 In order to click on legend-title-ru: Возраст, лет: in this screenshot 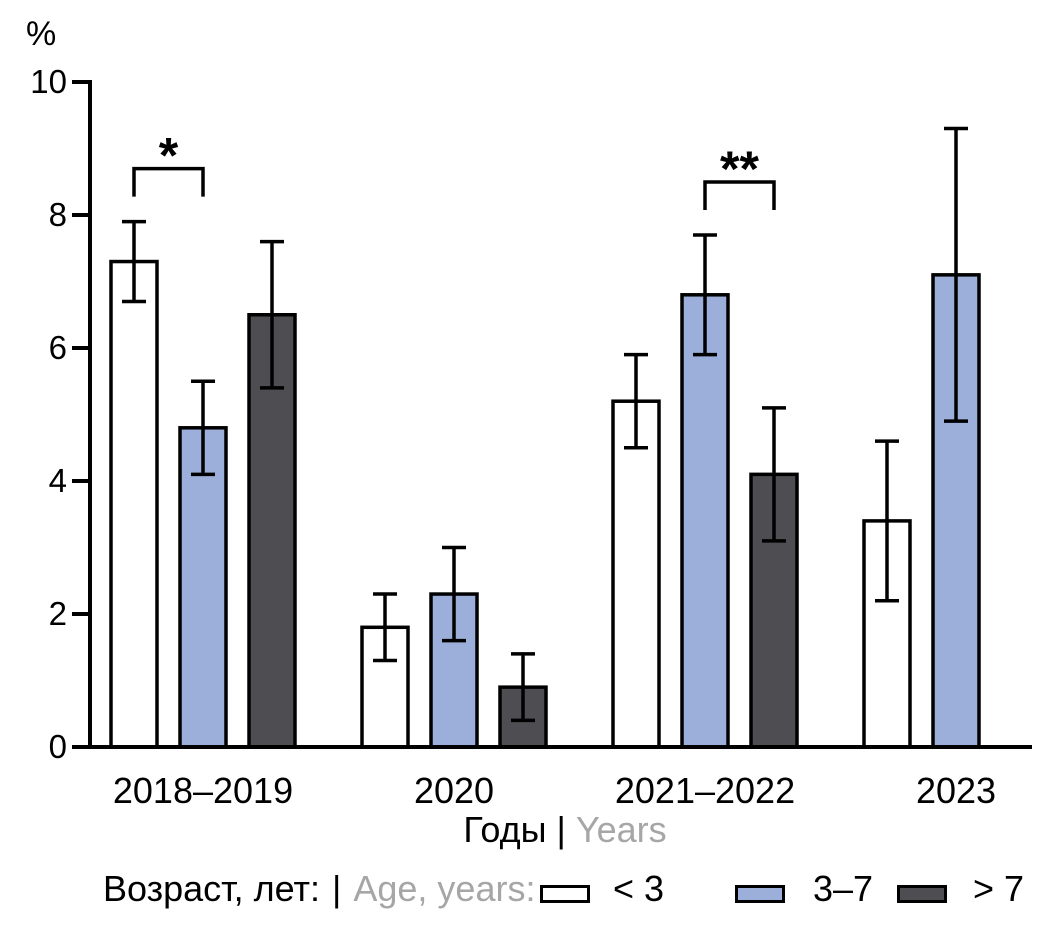, I will do `click(212, 888)`.